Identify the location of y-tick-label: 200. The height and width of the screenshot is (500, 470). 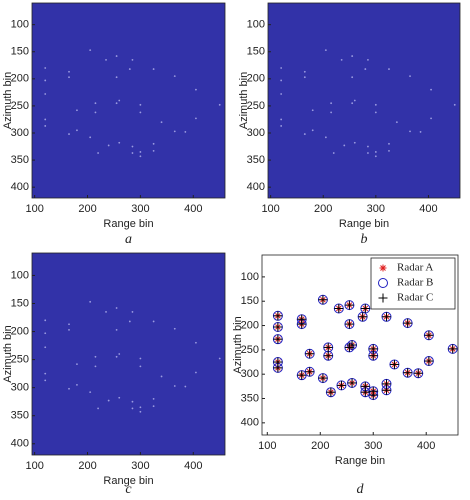
(20, 79).